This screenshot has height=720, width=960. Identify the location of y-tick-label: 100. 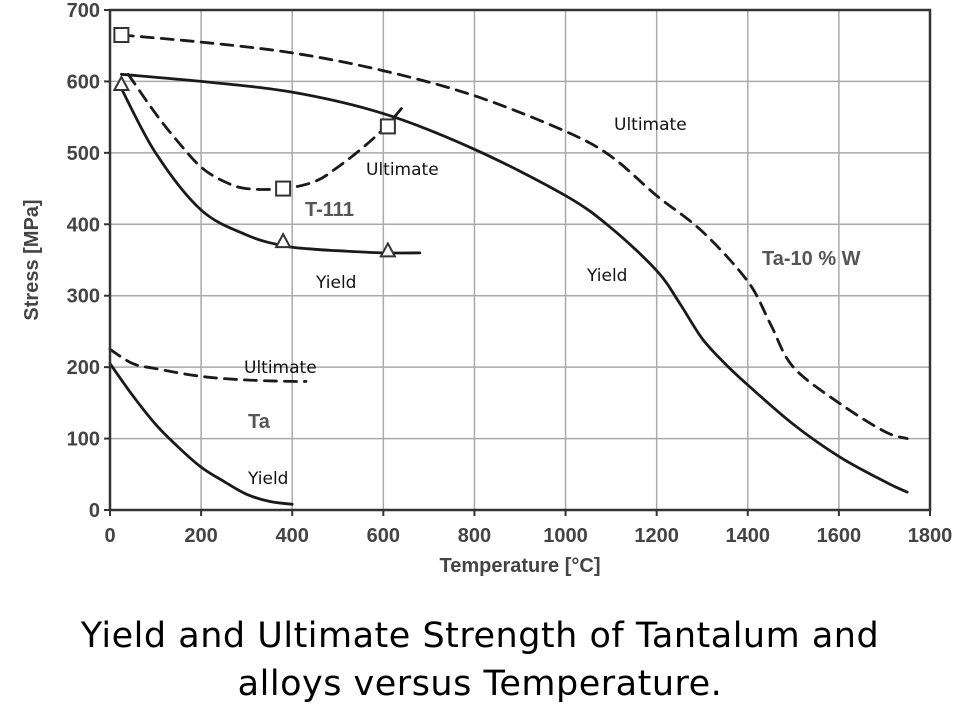
(83, 440).